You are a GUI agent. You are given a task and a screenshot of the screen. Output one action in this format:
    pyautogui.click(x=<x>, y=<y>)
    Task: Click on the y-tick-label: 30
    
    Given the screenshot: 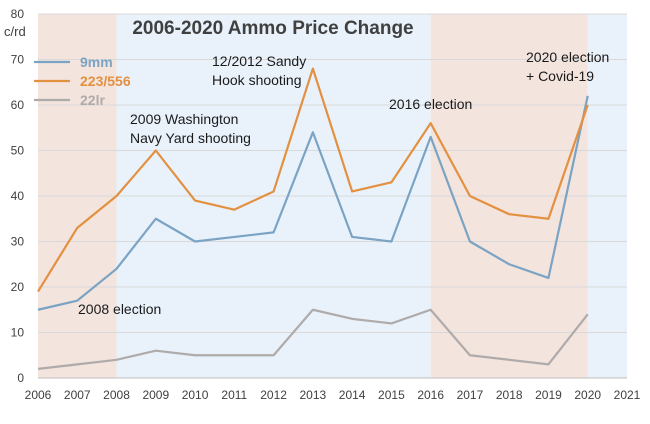 What is the action you would take?
    pyautogui.click(x=18, y=242)
    